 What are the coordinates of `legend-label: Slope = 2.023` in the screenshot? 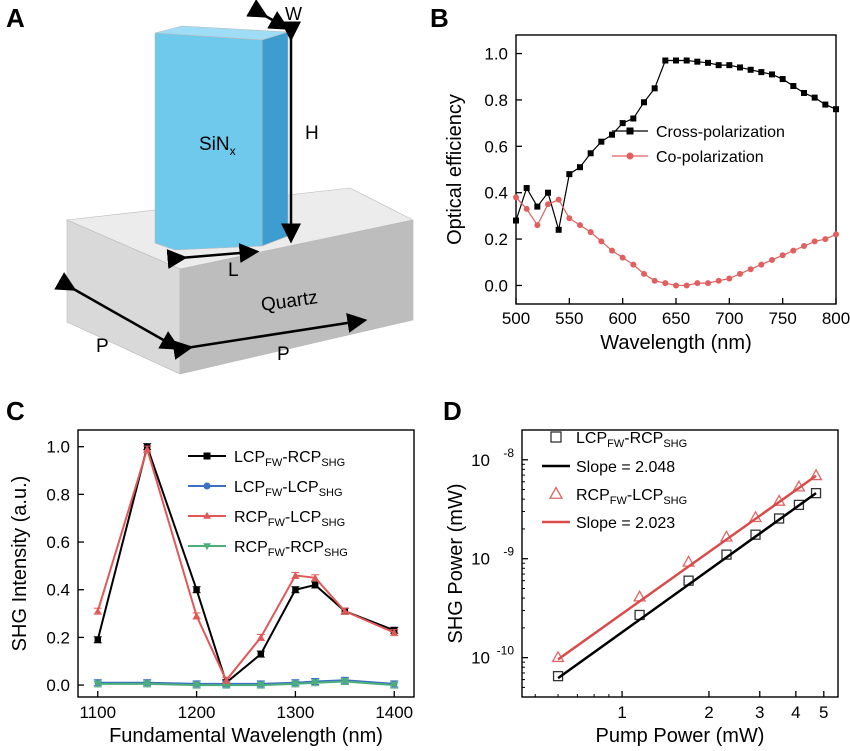 It's located at (625, 523).